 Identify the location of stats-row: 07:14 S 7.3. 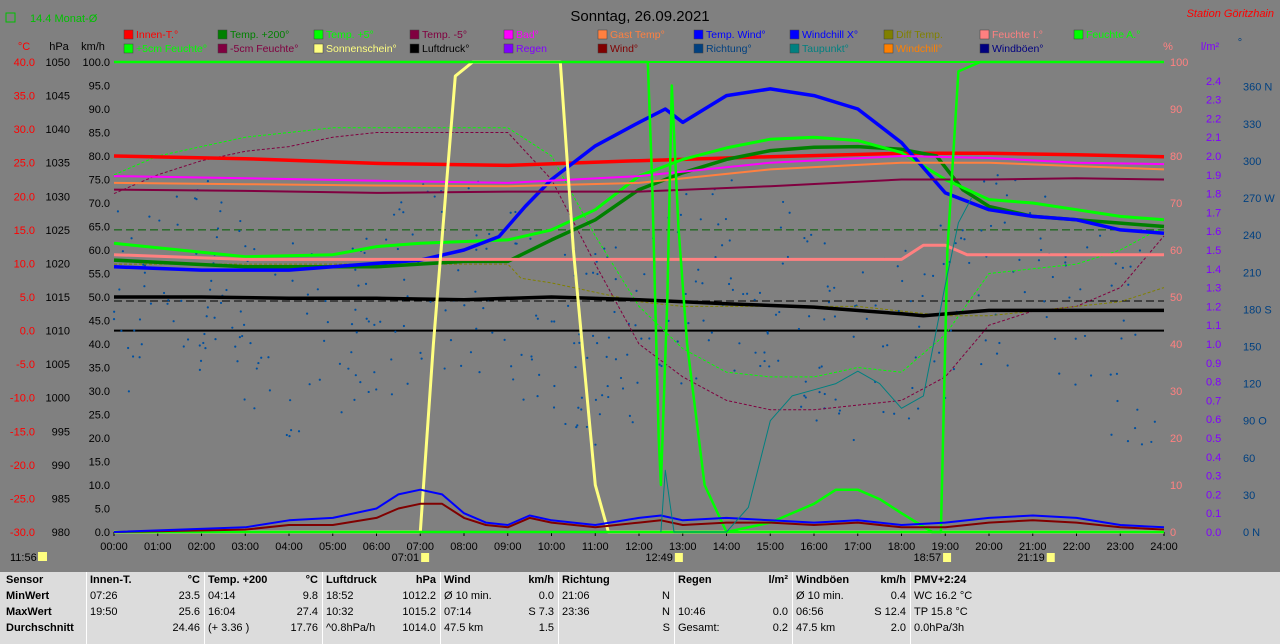
(501, 612).